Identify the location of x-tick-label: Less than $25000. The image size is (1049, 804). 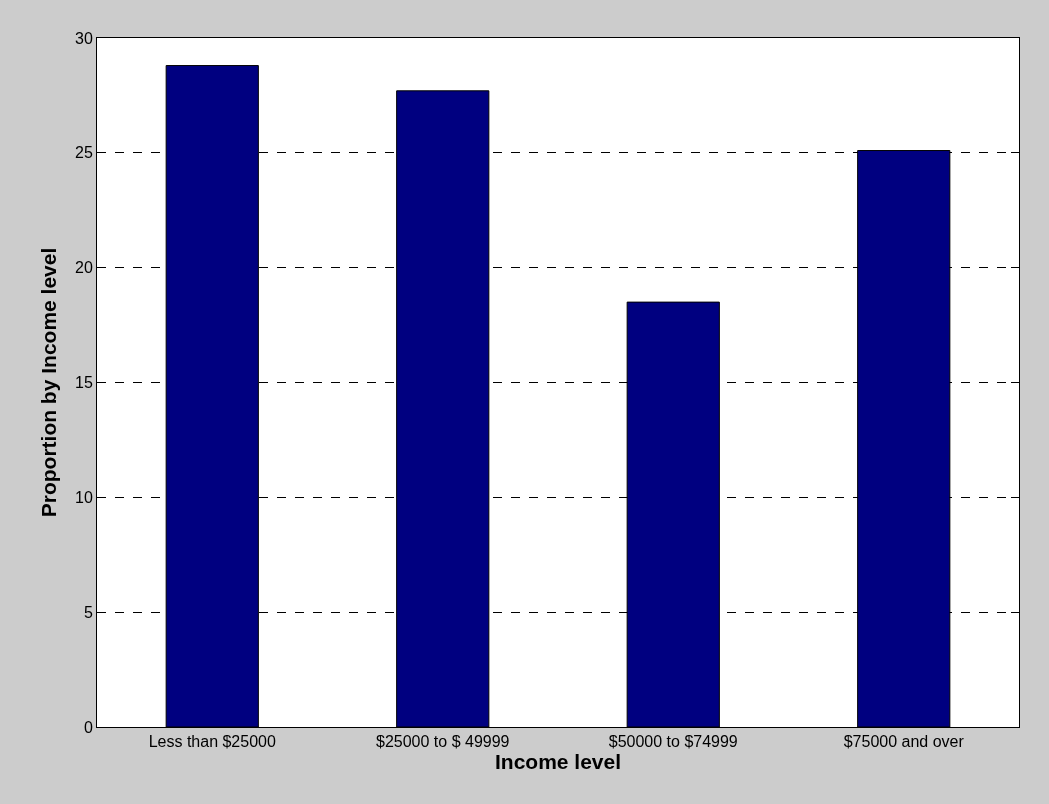
(212, 742).